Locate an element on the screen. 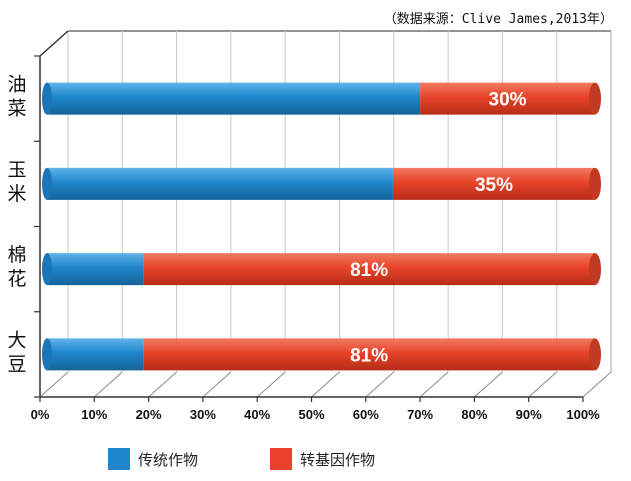 Image resolution: width=631 pixels, height=481 pixels. data-label-gm: 30% is located at coordinates (508, 100).